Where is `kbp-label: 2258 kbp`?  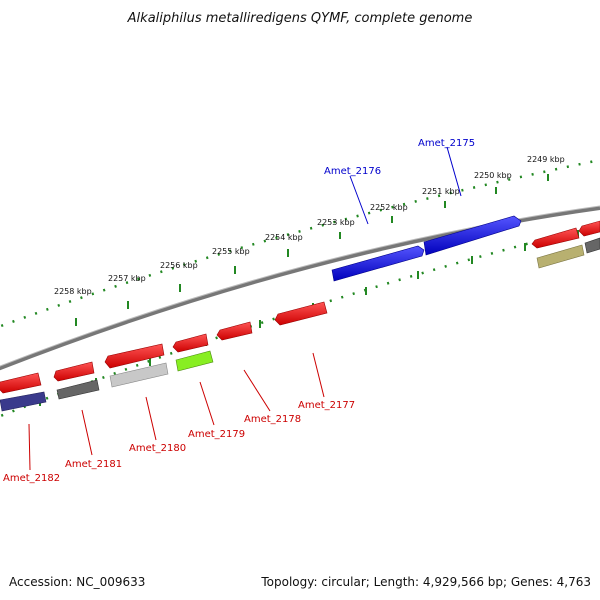 kbp-label: 2258 kbp is located at coordinates (73, 291).